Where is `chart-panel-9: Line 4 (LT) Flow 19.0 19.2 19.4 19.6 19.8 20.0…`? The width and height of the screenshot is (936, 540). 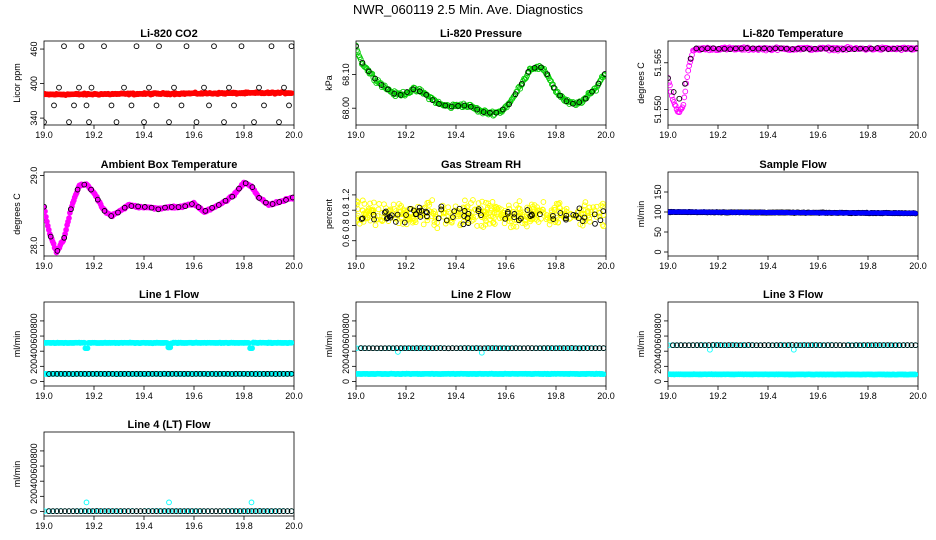
chart-panel-9: Line 4 (LT) Flow 19.0 19.2 19.4 19.6 19.8 20.0… is located at coordinates (157, 475).